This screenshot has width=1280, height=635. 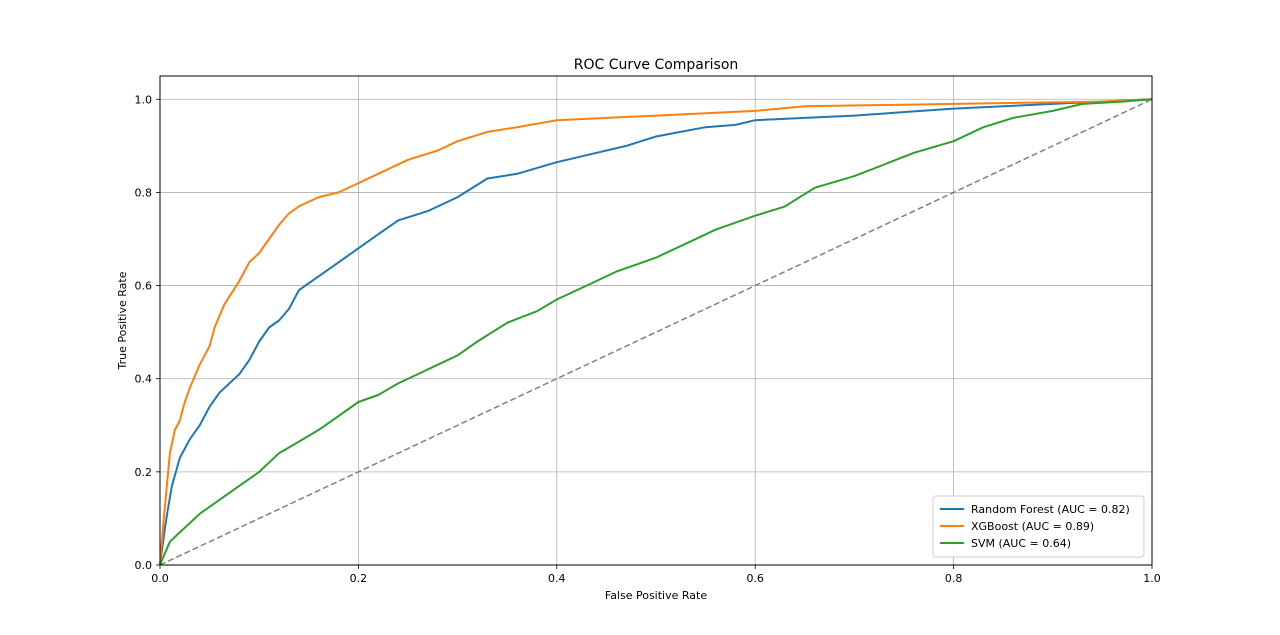 I want to click on y-axis-label: True Positive Rate, so click(x=122, y=320).